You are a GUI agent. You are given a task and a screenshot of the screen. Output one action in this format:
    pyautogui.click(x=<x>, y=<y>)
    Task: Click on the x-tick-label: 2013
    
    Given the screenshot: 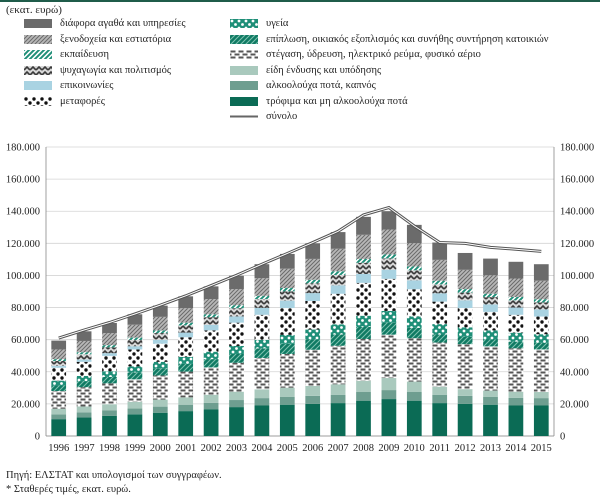 What is the action you would take?
    pyautogui.click(x=490, y=448)
    